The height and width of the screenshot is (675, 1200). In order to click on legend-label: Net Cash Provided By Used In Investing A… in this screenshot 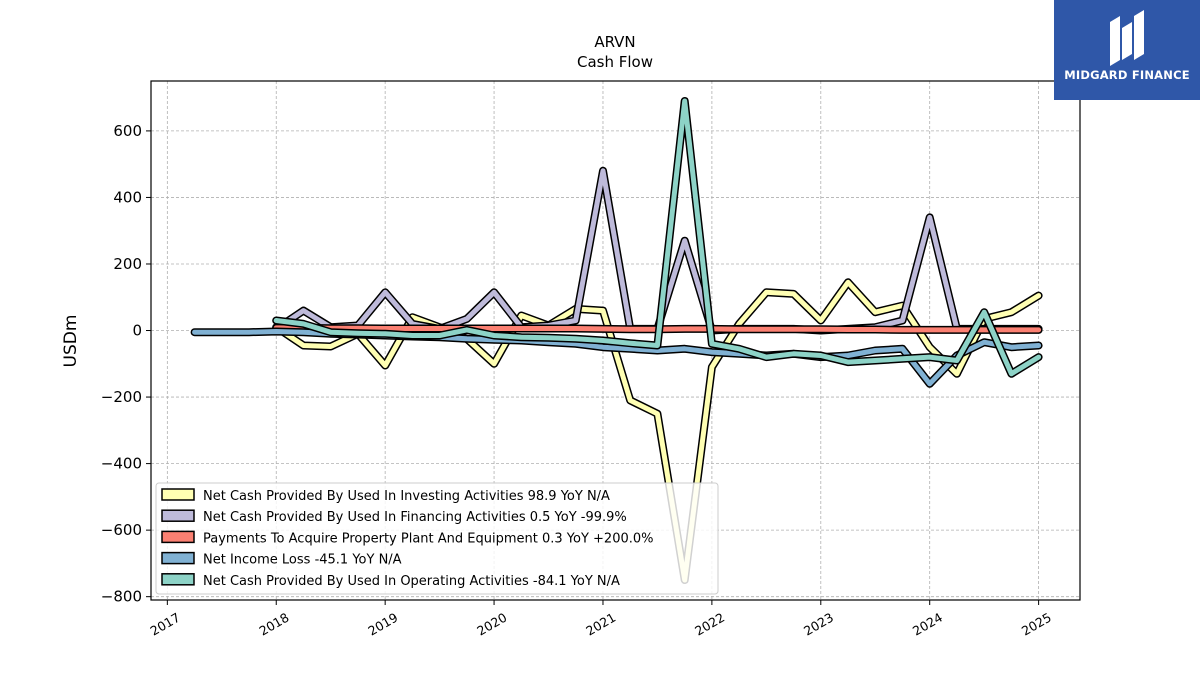, I will do `click(406, 496)`.